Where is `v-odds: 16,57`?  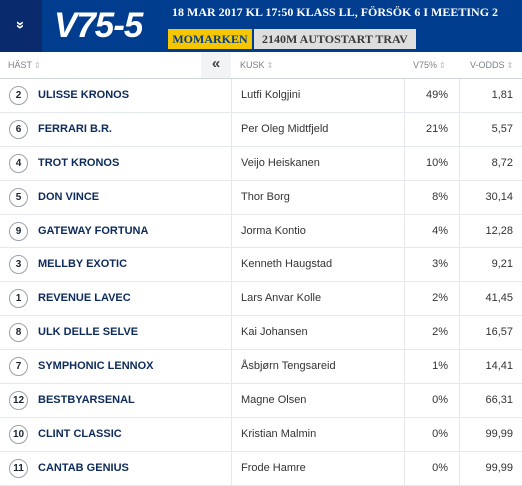 v-odds: 16,57 is located at coordinates (499, 332).